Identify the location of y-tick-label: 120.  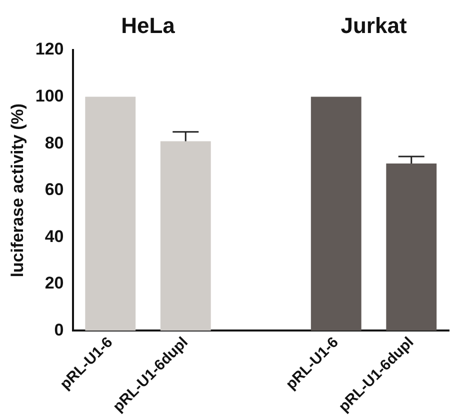
(49, 49).